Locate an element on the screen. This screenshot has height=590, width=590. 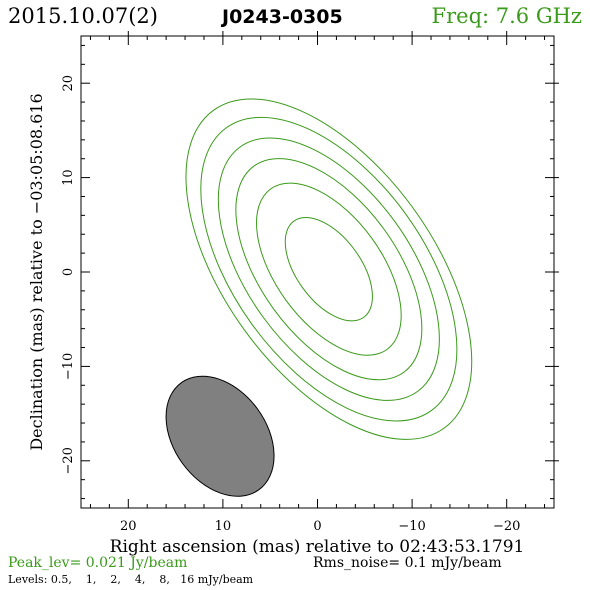
y-tick-label: −10 is located at coordinates (68, 366).